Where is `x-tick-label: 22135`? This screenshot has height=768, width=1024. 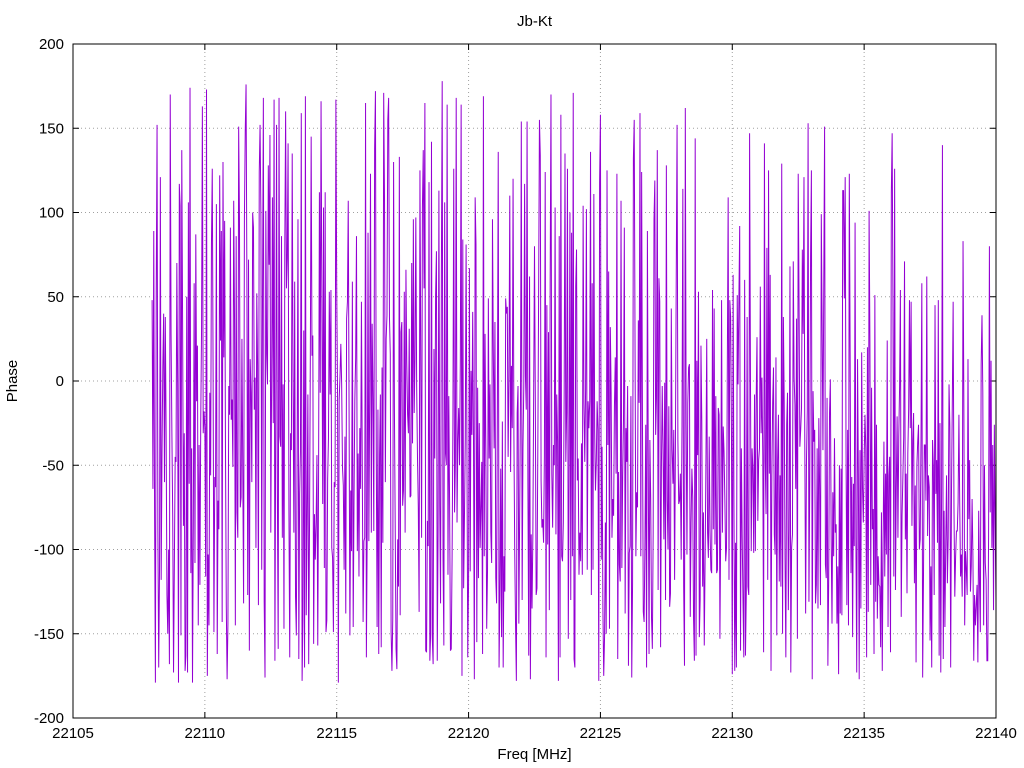 x-tick-label: 22135 is located at coordinates (864, 733).